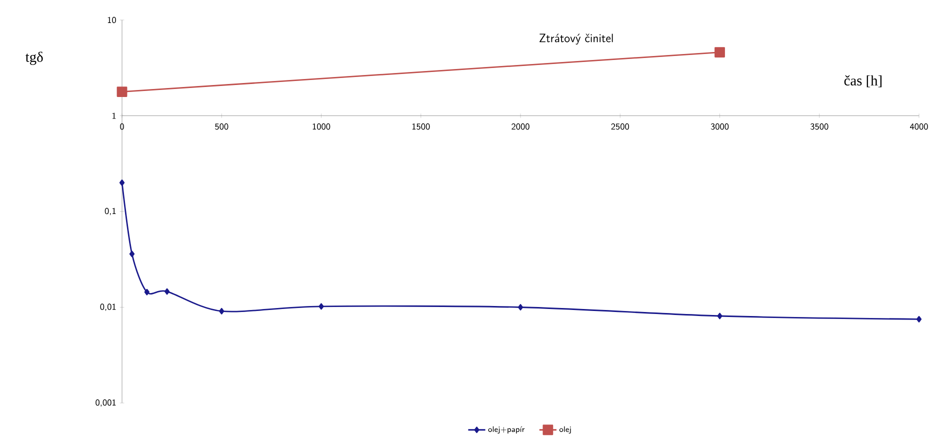  I want to click on x-tick-label: 2000, so click(521, 126).